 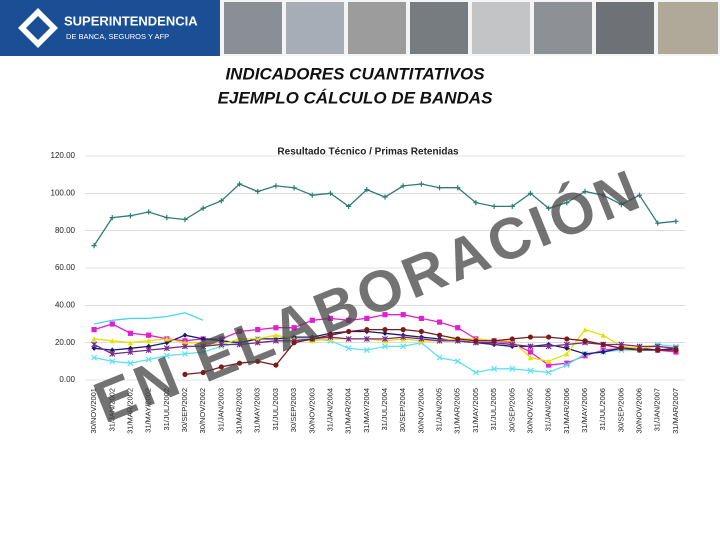 What do you see at coordinates (38, 28) in the screenshot?
I see `logo-mark-inner` at bounding box center [38, 28].